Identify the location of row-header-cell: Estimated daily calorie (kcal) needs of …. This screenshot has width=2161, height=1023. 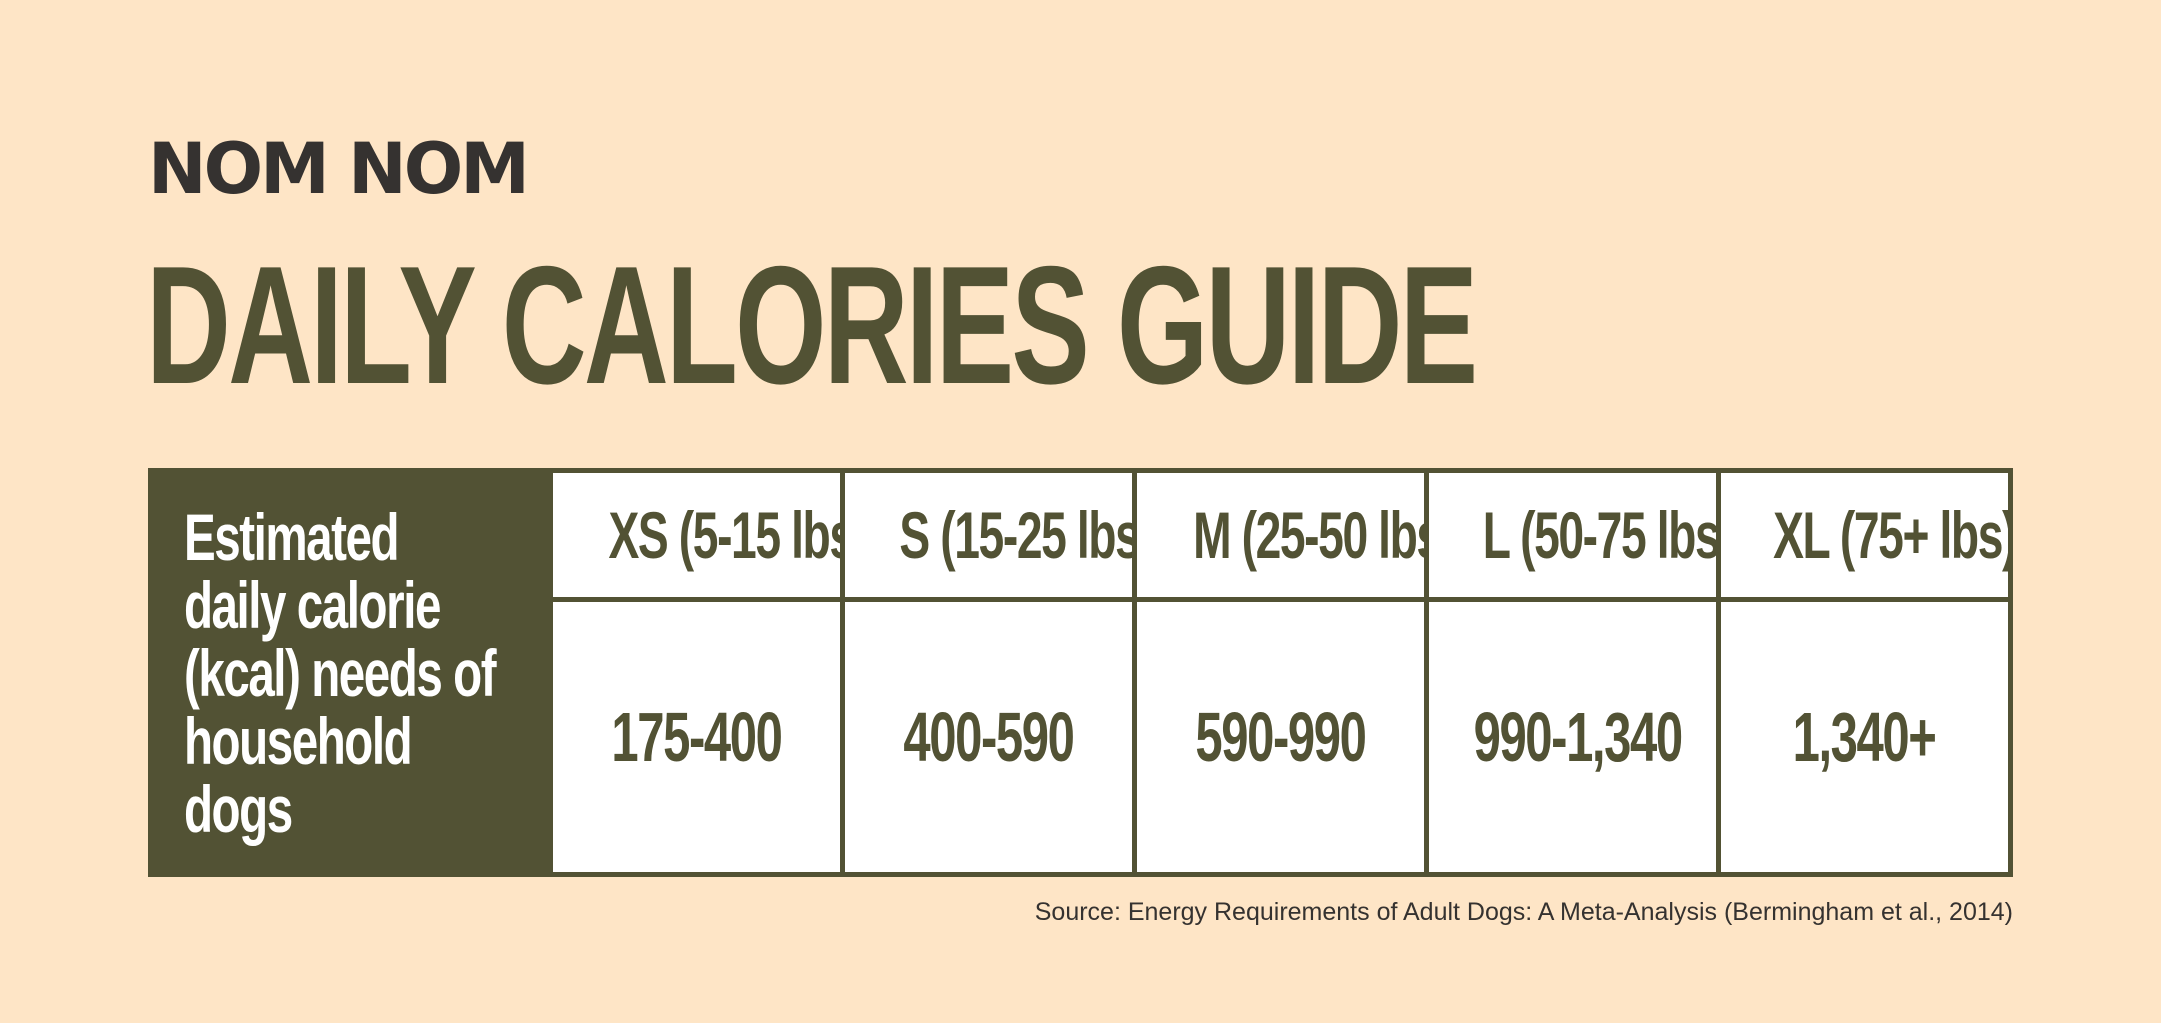
(350, 672).